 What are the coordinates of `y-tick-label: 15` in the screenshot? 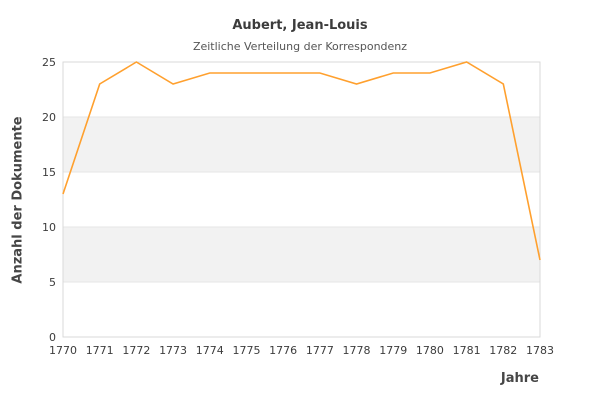 It's located at (49, 172).